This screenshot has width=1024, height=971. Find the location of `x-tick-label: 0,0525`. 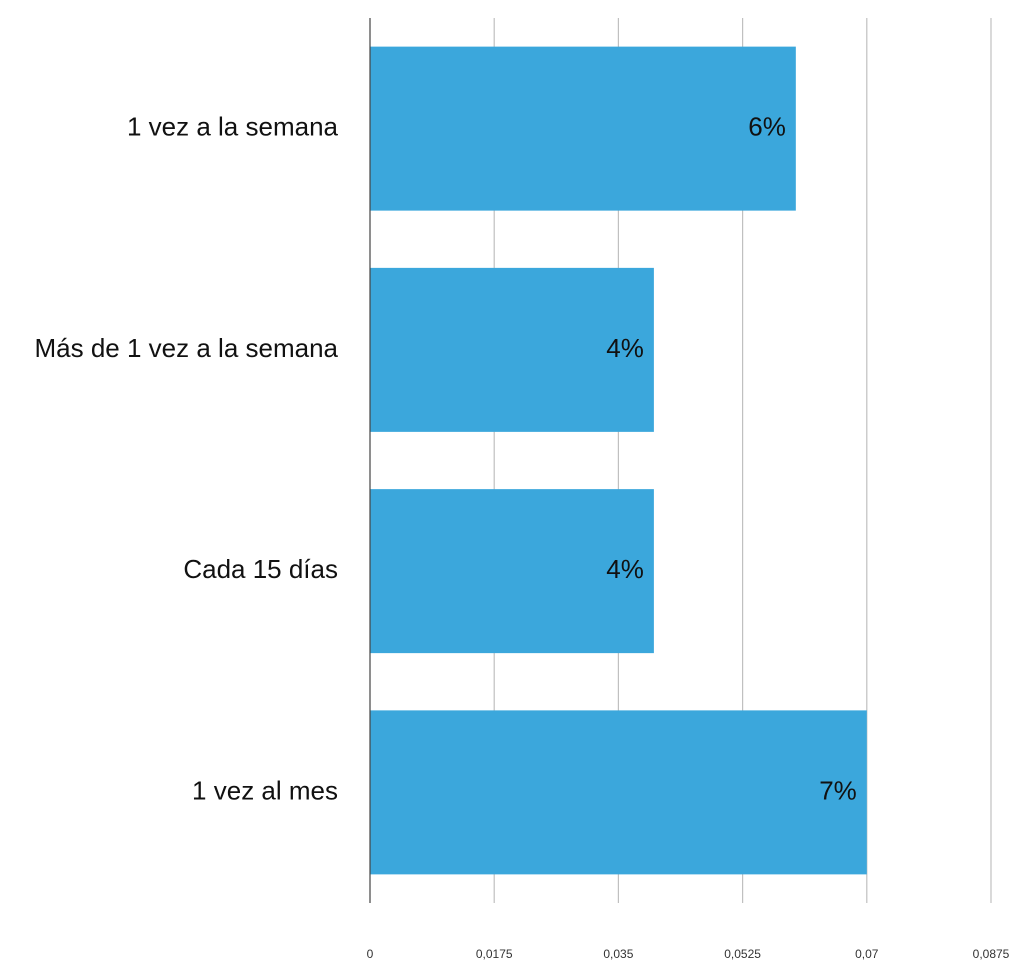

x-tick-label: 0,0525 is located at coordinates (742, 954).